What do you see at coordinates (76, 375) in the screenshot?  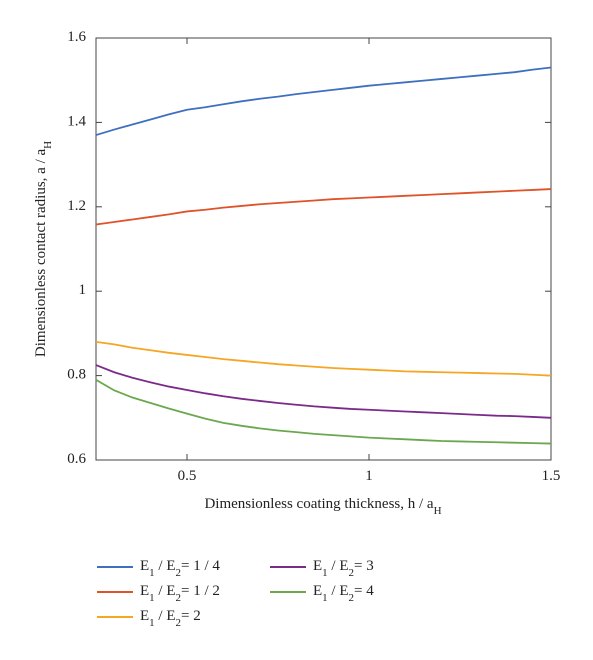 I see `y-tick-label: 0.8` at bounding box center [76, 375].